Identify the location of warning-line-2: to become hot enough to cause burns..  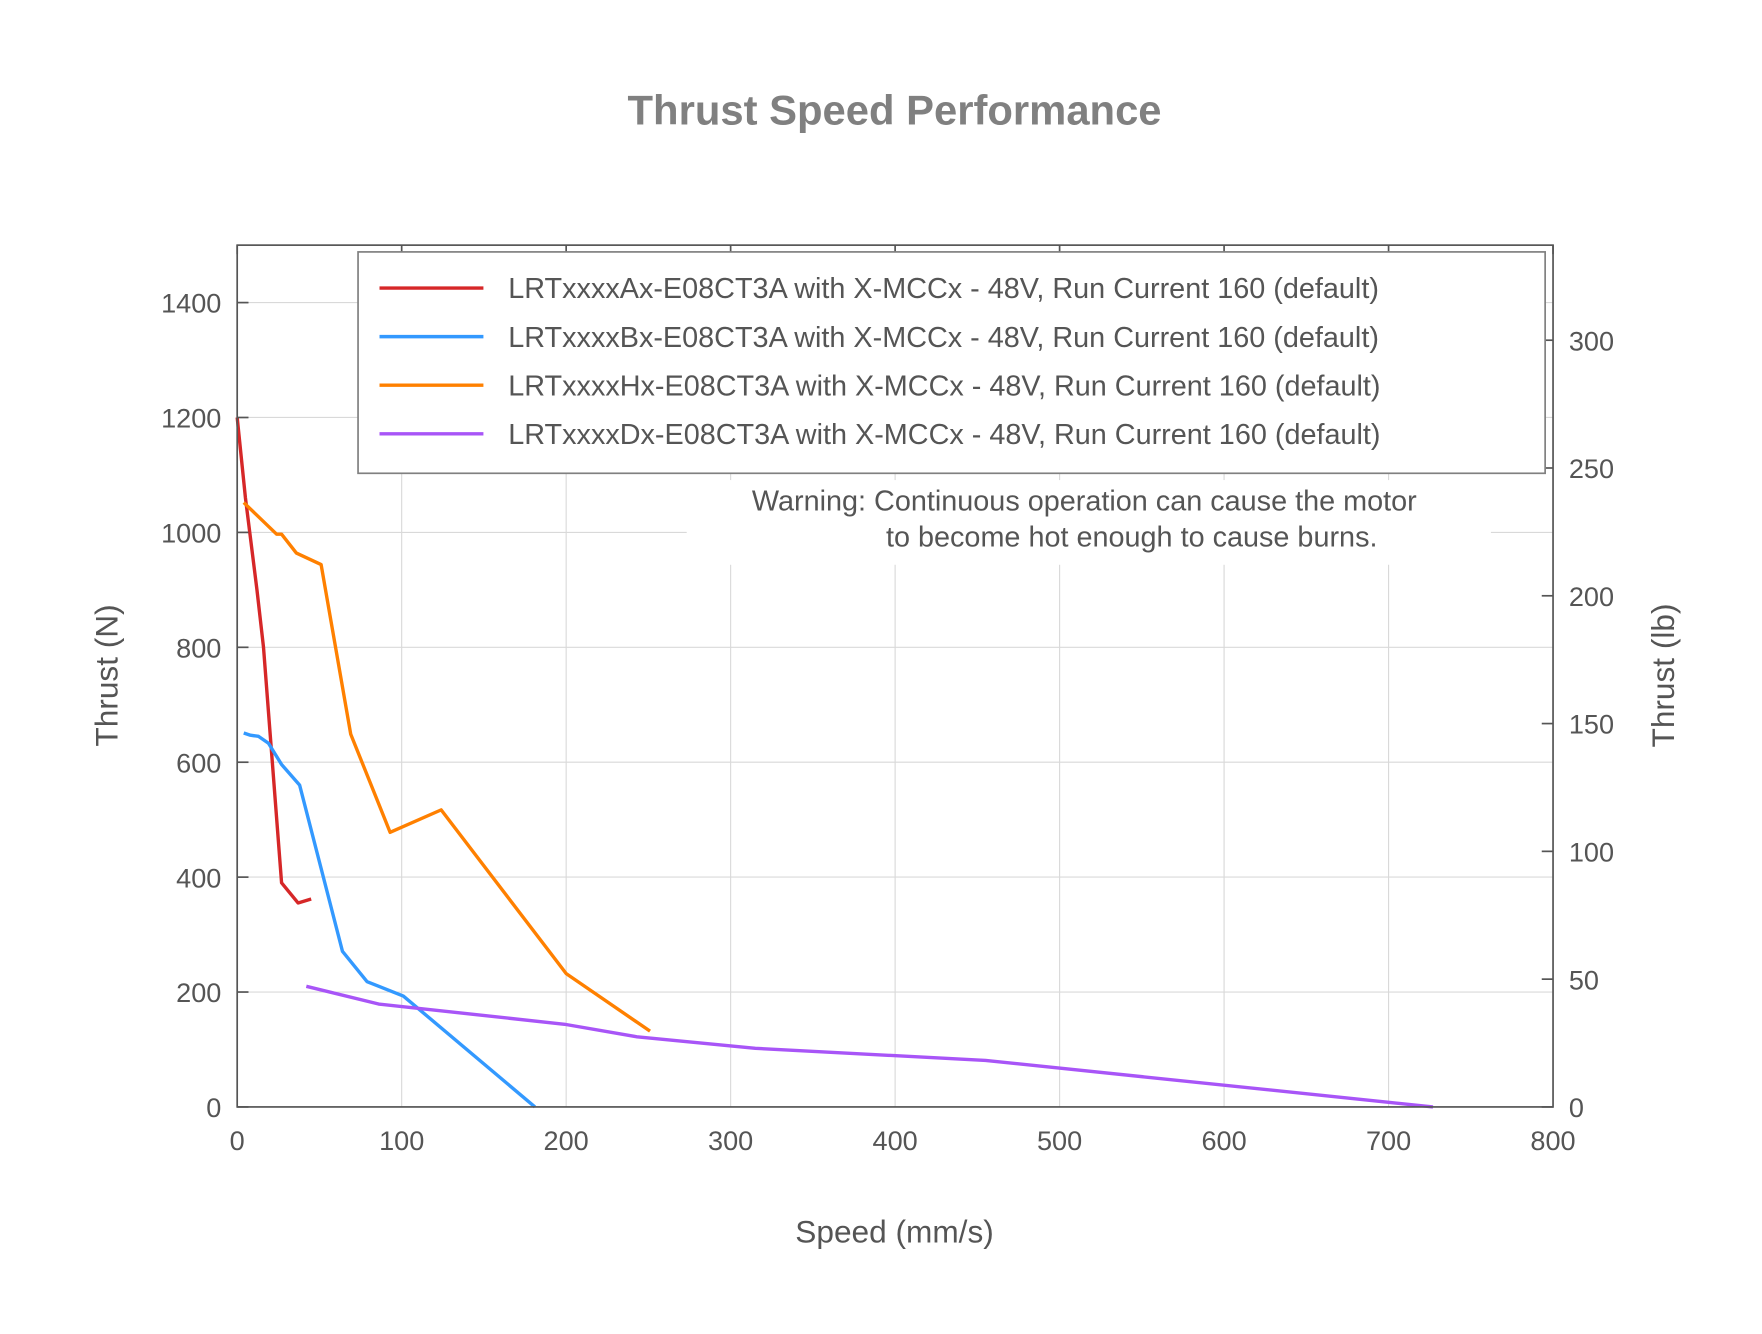
(1132, 538).